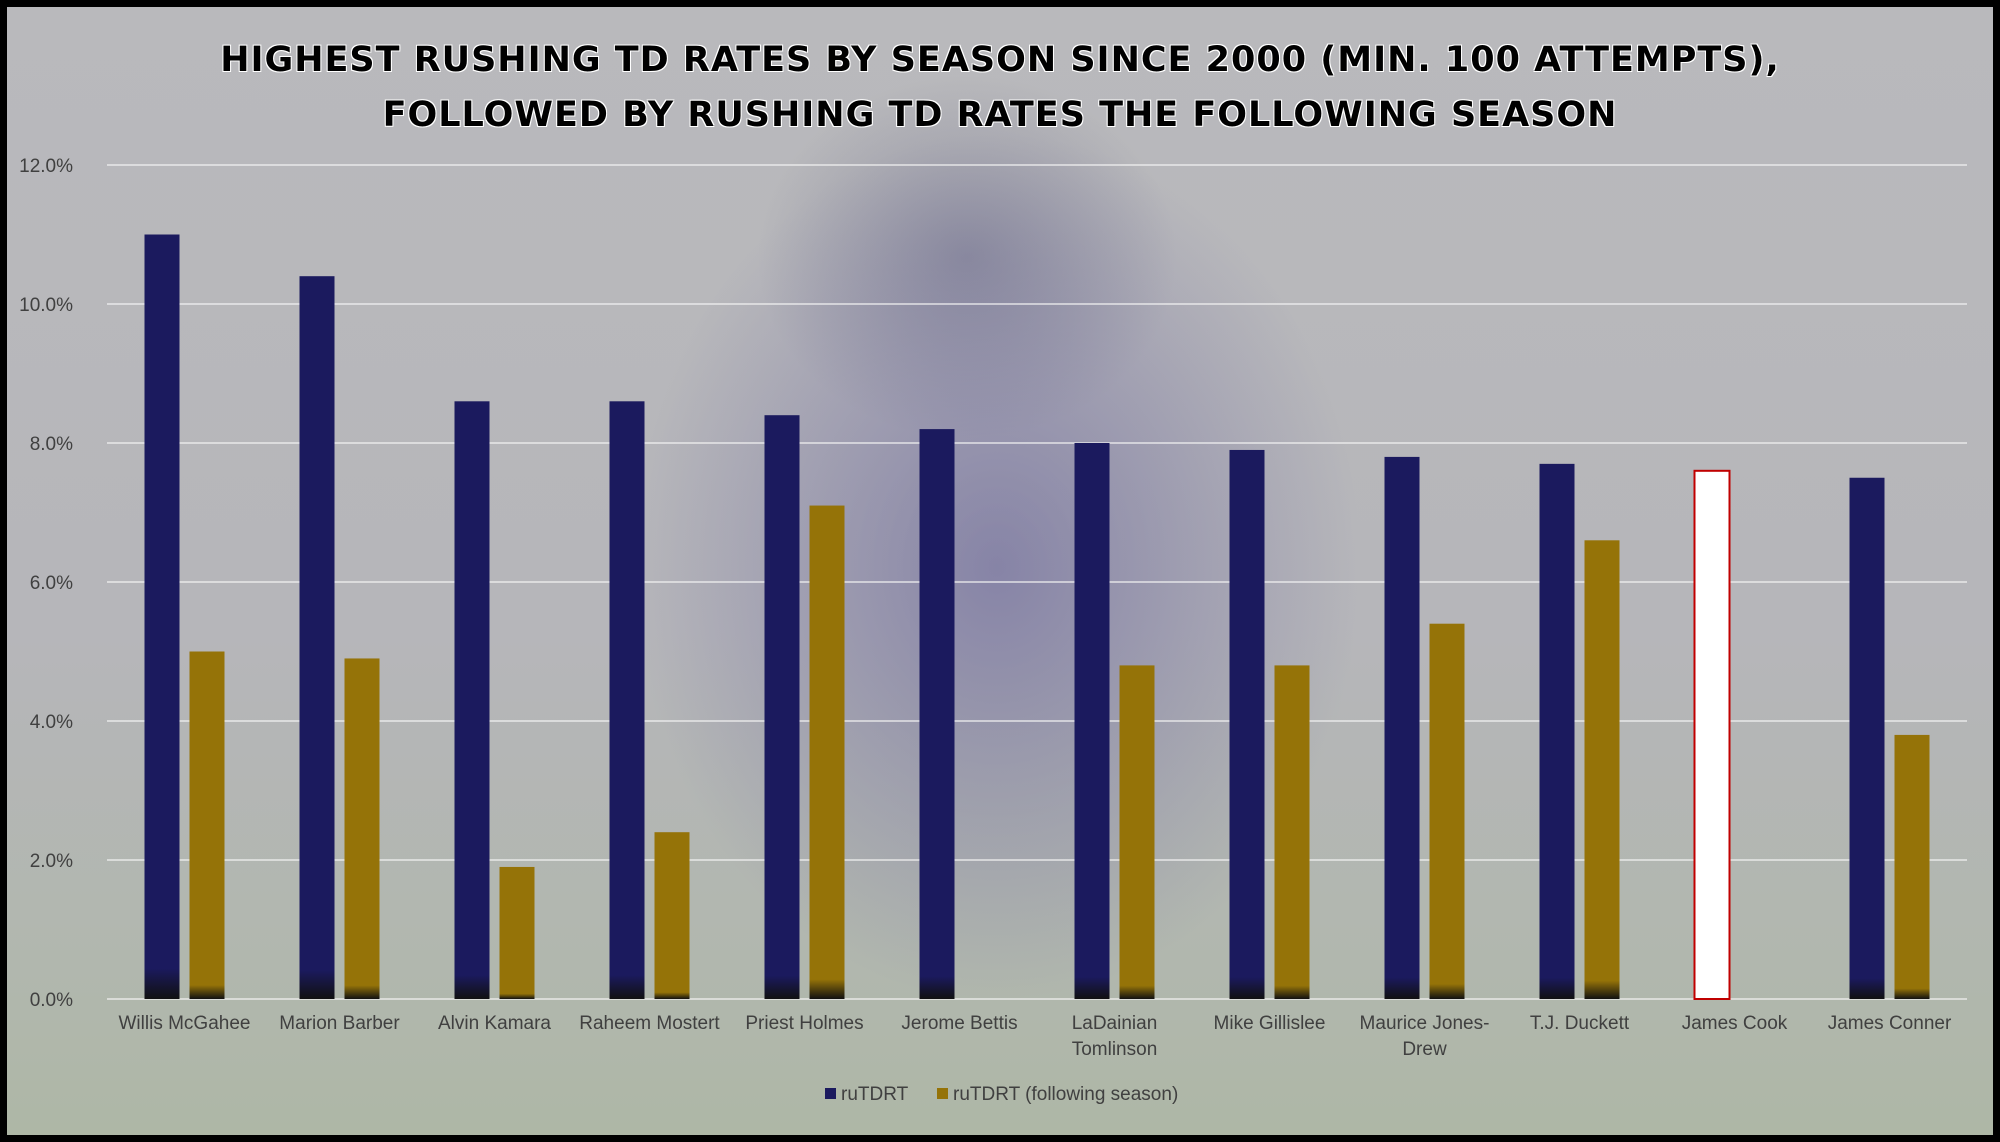  I want to click on category-label: Jerome Bettis, so click(959, 1023).